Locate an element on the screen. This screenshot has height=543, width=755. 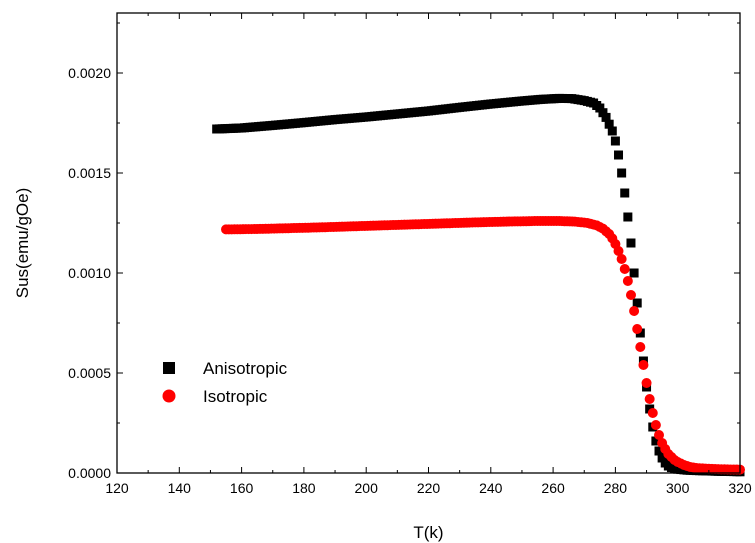
legend-item-anisotropic: Anisotropic is located at coordinates (225, 368).